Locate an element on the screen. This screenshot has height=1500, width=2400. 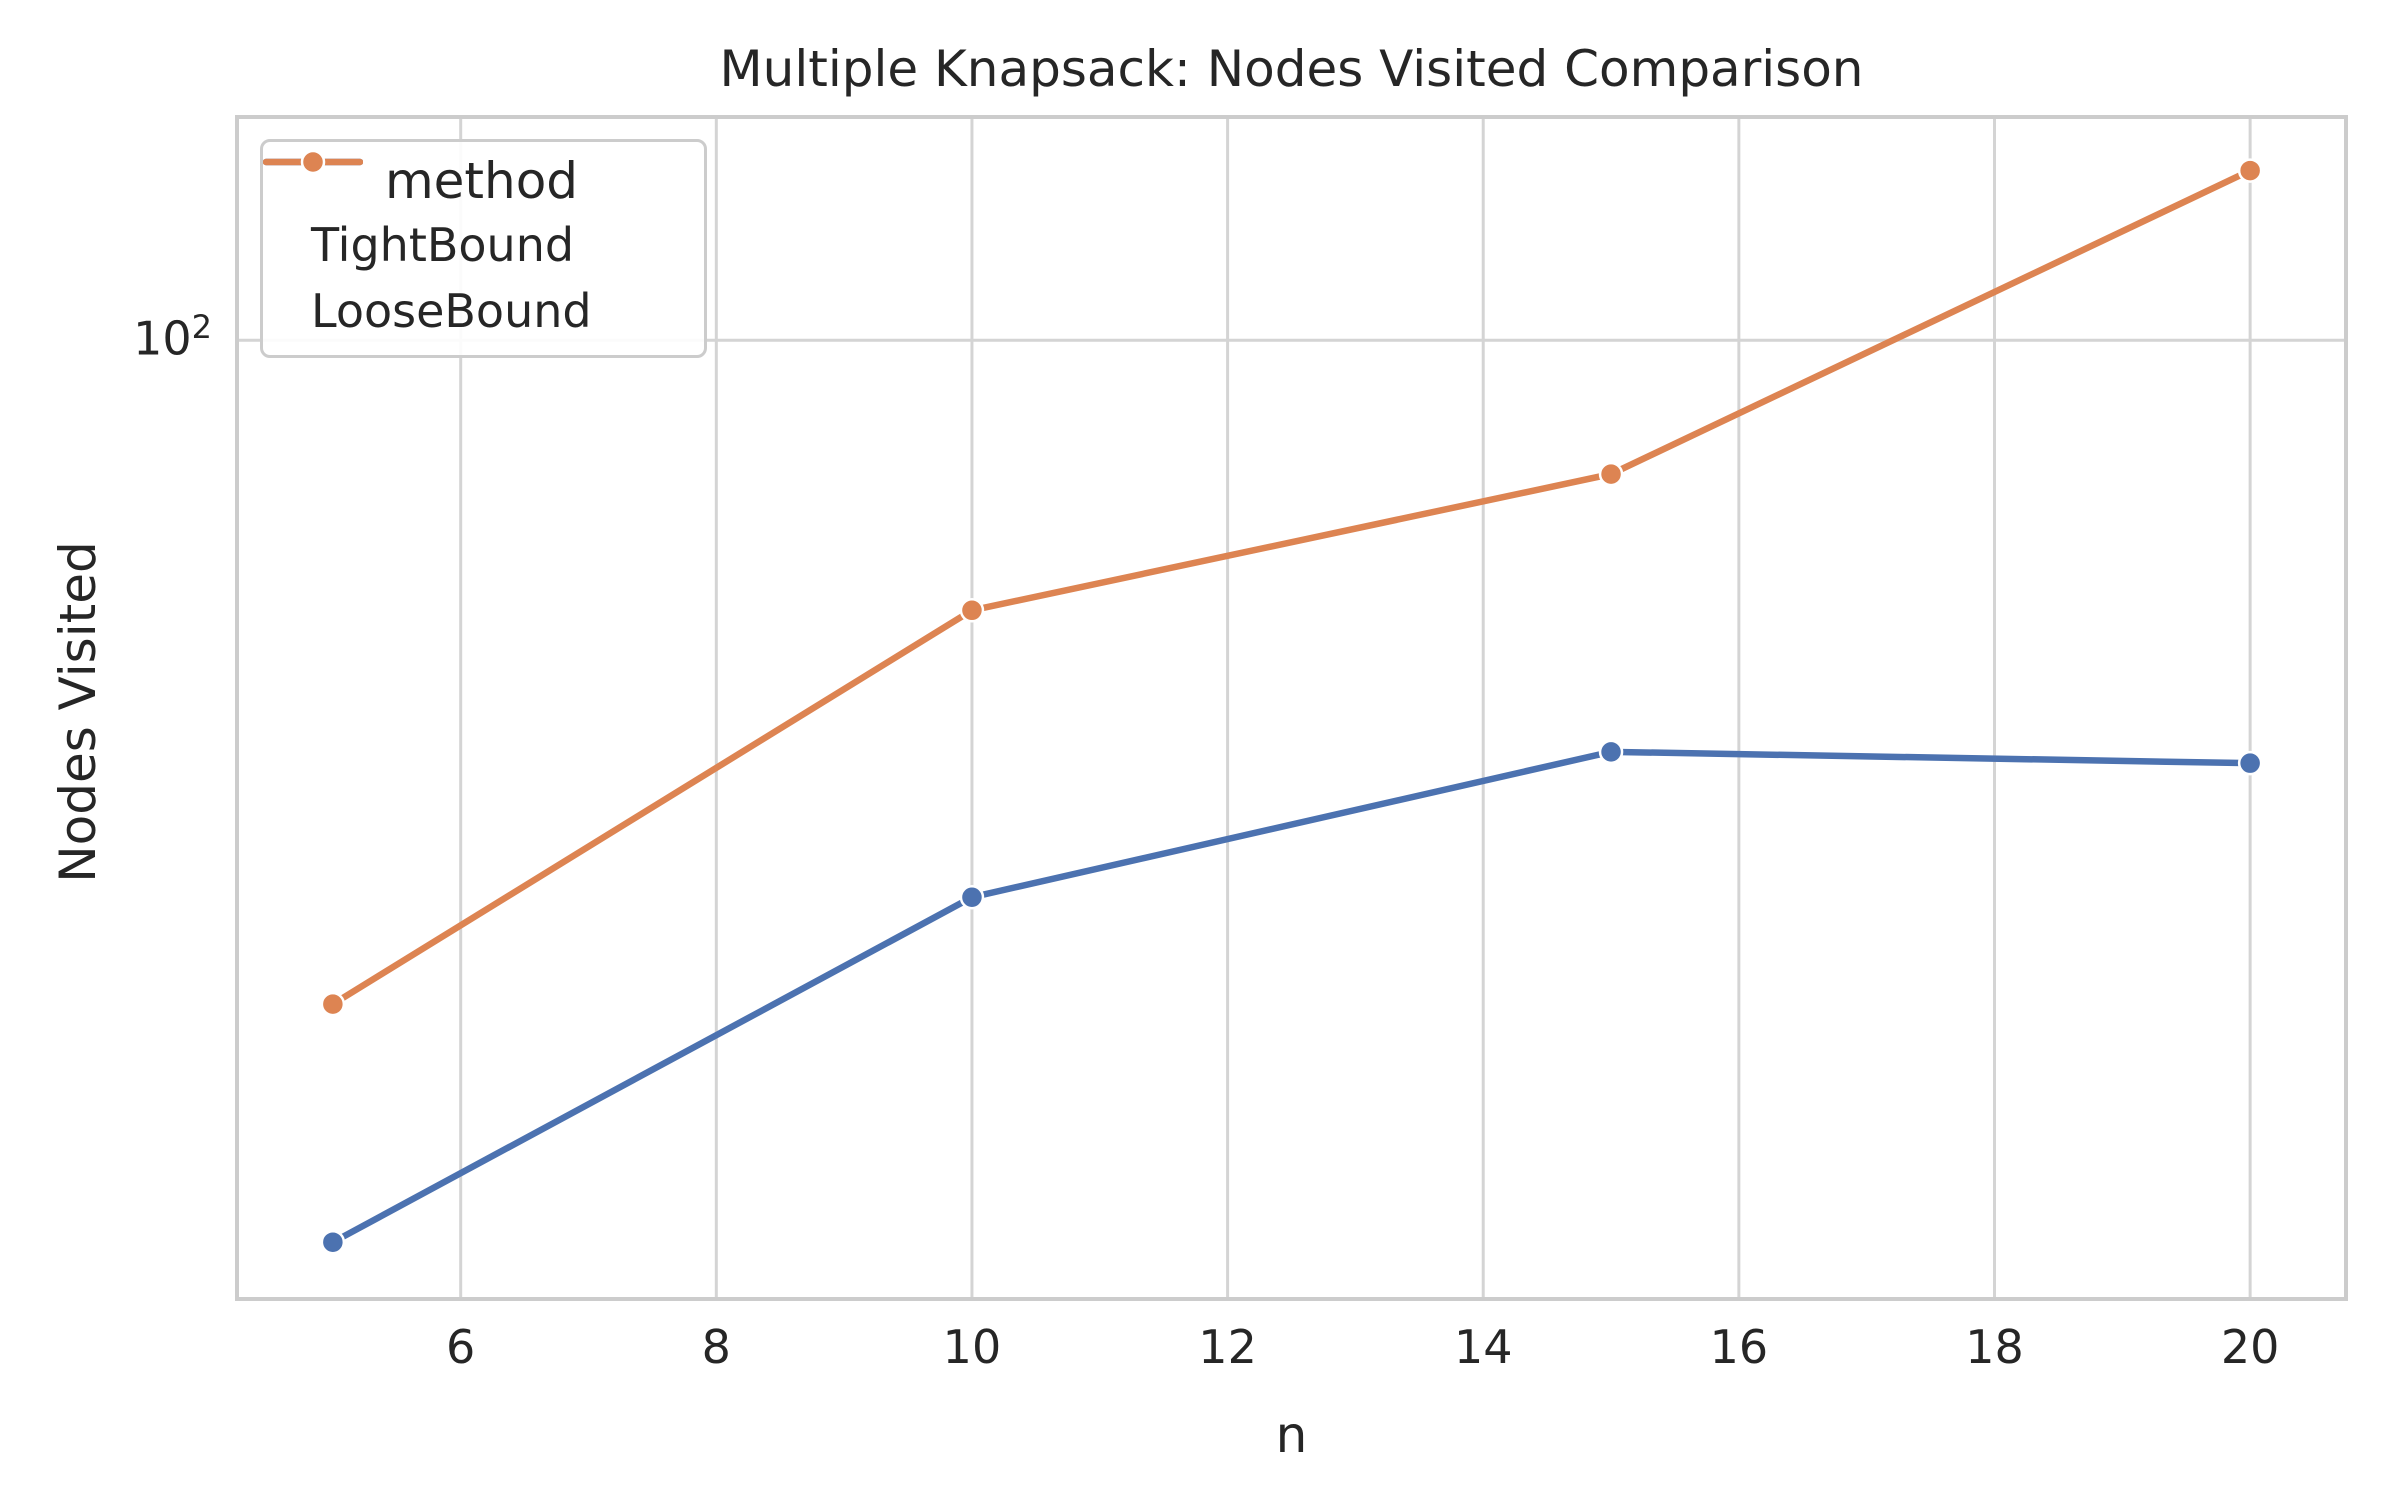
y-tick-exponent: 2 is located at coordinates (201, 327).